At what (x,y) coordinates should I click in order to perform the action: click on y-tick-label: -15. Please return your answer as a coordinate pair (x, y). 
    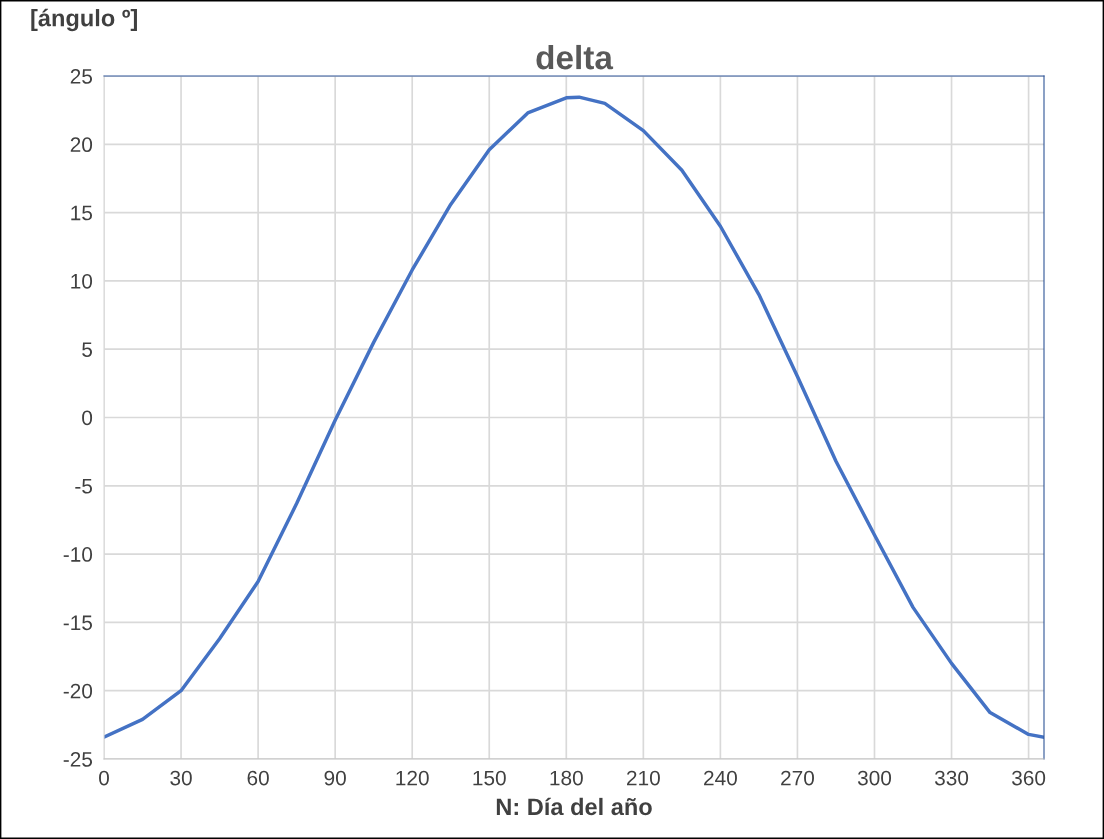
    Looking at the image, I should click on (78, 623).